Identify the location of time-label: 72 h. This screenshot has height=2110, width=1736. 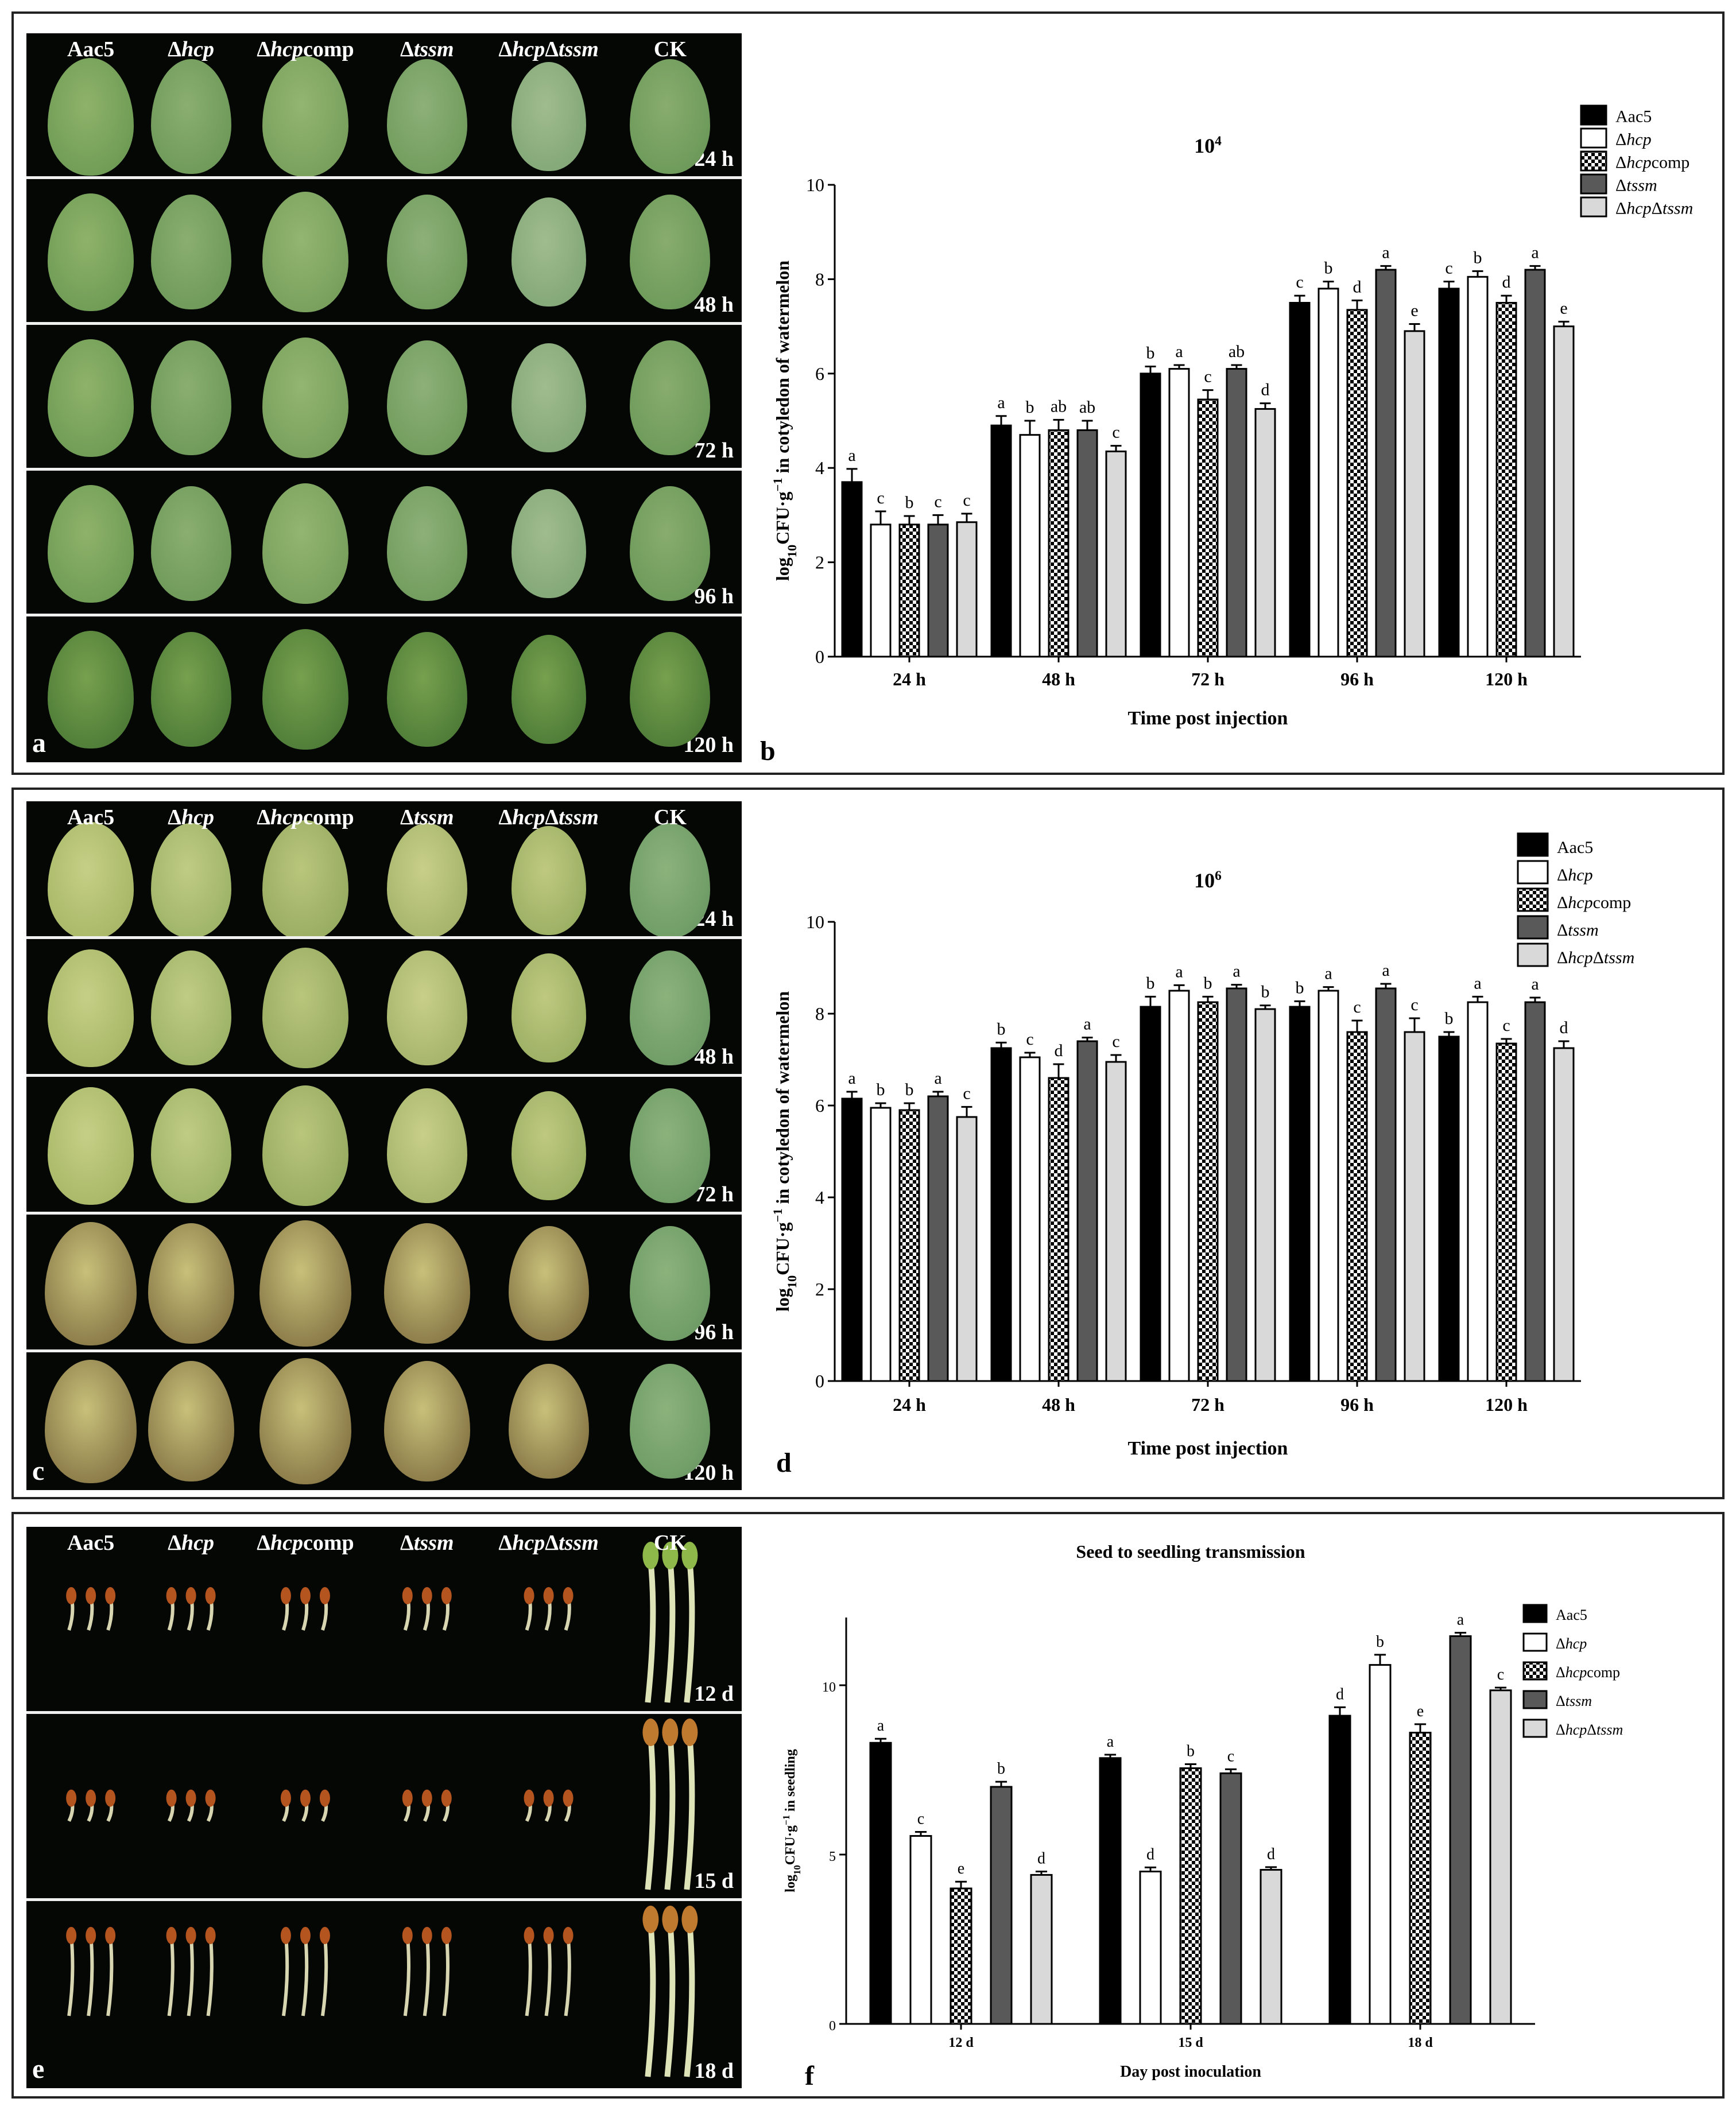
(714, 451).